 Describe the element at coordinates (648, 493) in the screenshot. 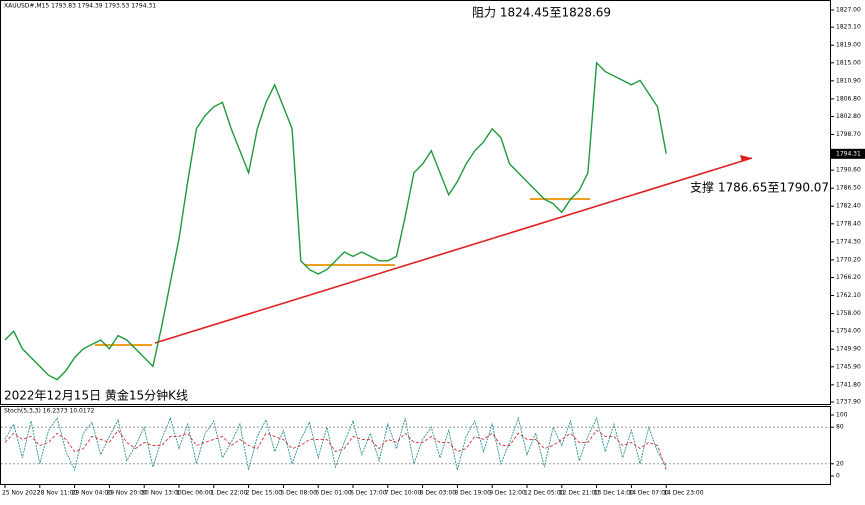

I see `x-tick-label: 14 Dec 07:00` at that location.